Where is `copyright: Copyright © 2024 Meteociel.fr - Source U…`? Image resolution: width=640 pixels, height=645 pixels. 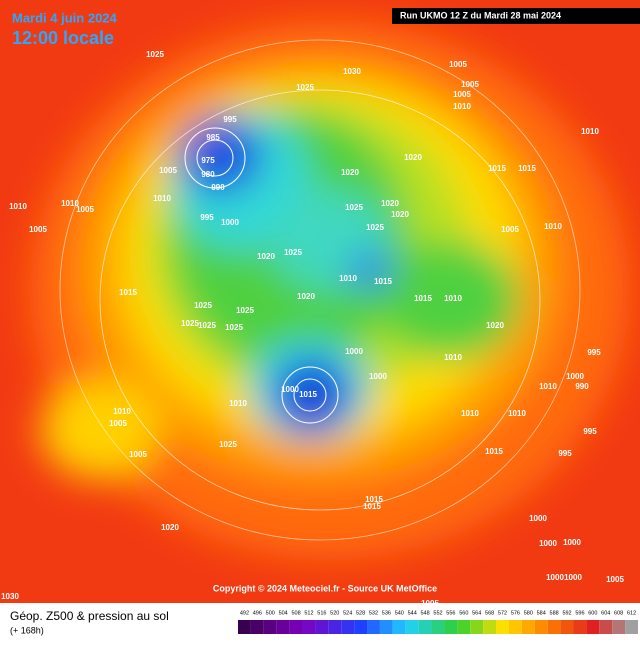
copyright: Copyright © 2024 Meteociel.fr - Source U… is located at coordinates (325, 588).